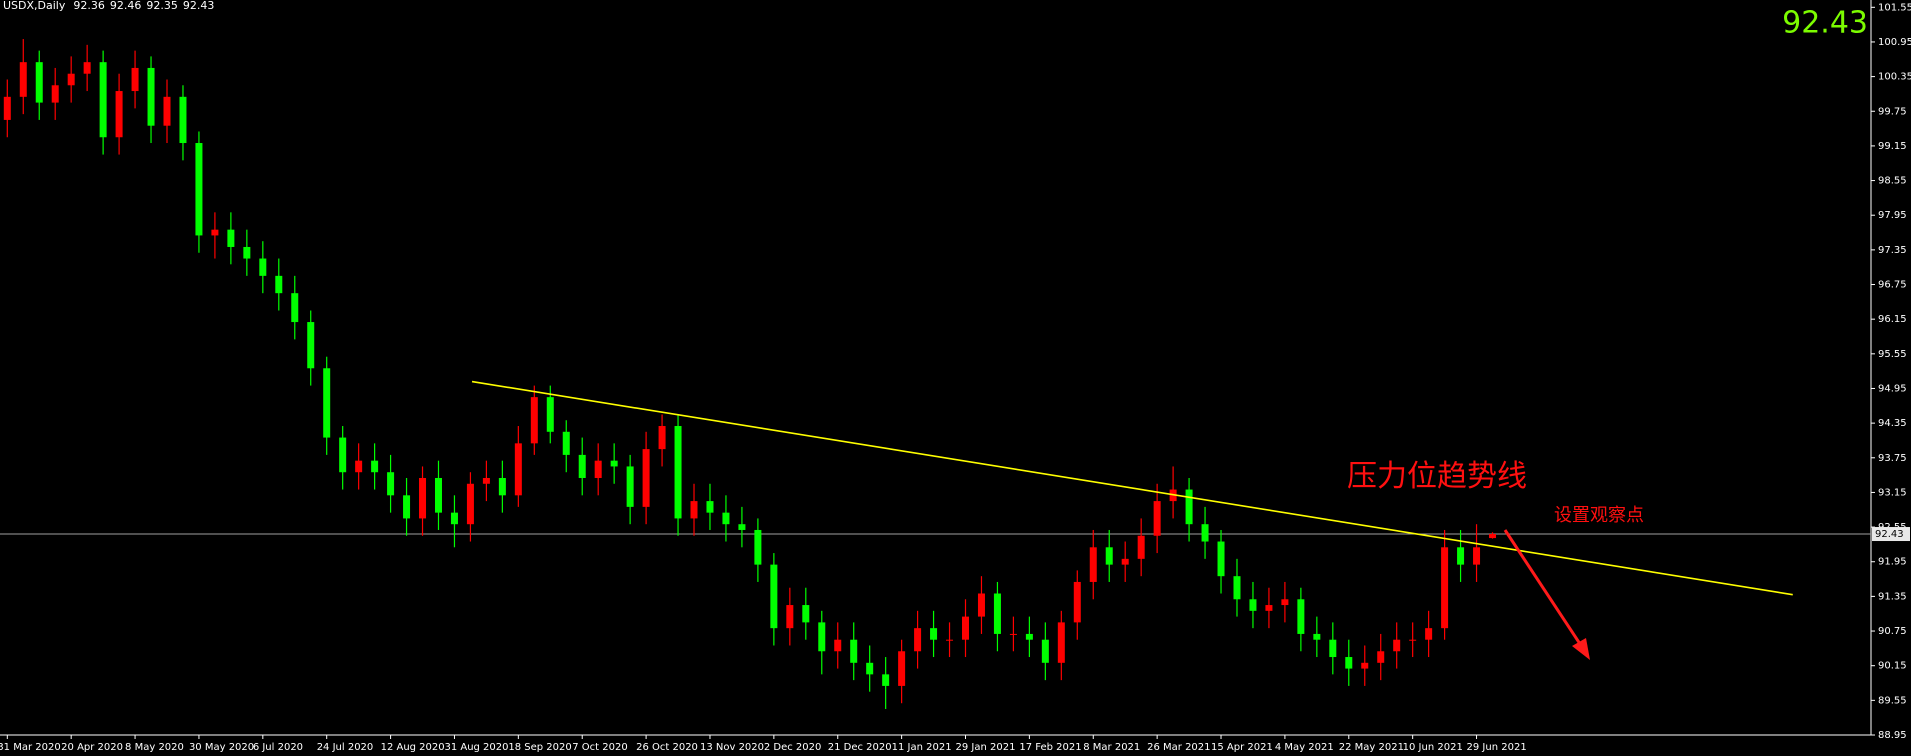  Describe the element at coordinates (1892, 111) in the screenshot. I see `y-tick-label: 99.75` at that location.